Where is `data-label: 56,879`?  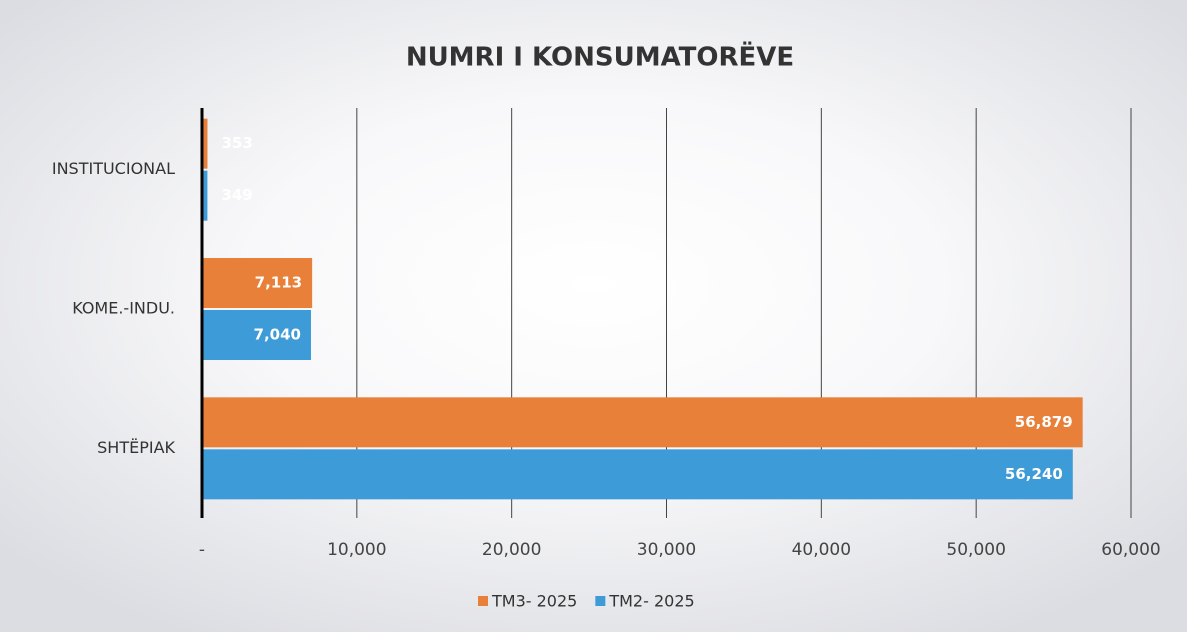 data-label: 56,879 is located at coordinates (1044, 422).